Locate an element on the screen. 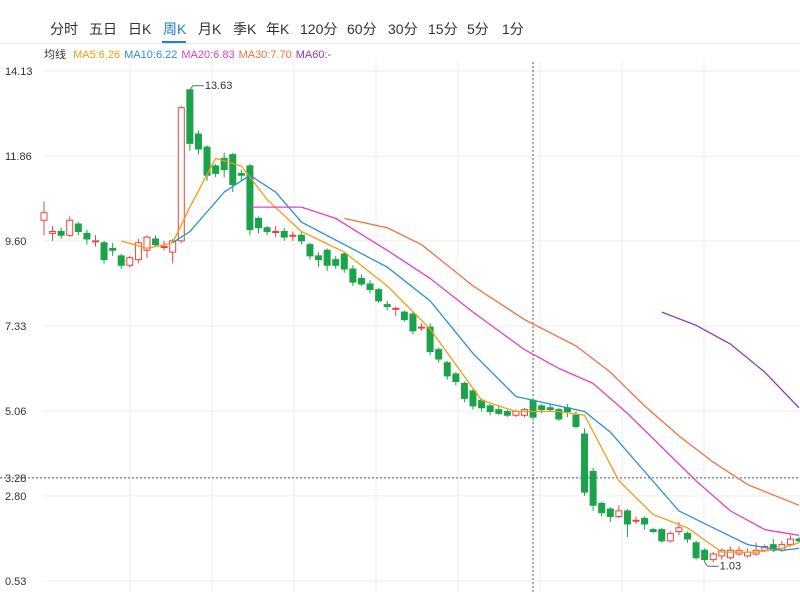 Image resolution: width=800 pixels, height=592 pixels. tab-3: 周K is located at coordinates (175, 29).